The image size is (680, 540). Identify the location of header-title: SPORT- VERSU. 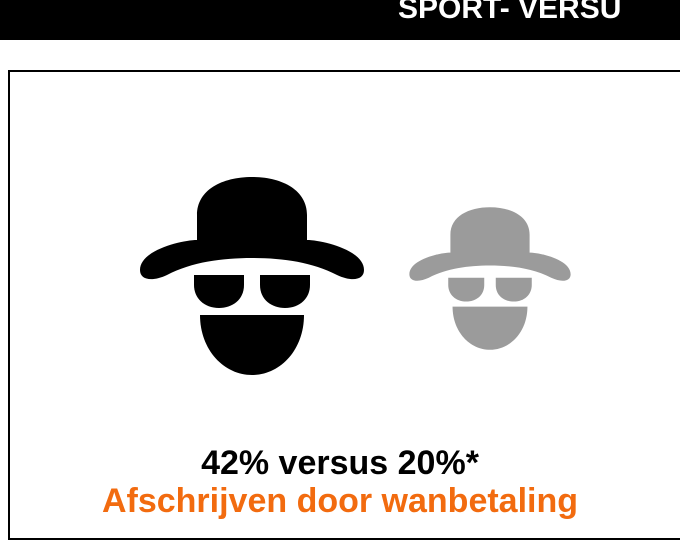
(510, 12).